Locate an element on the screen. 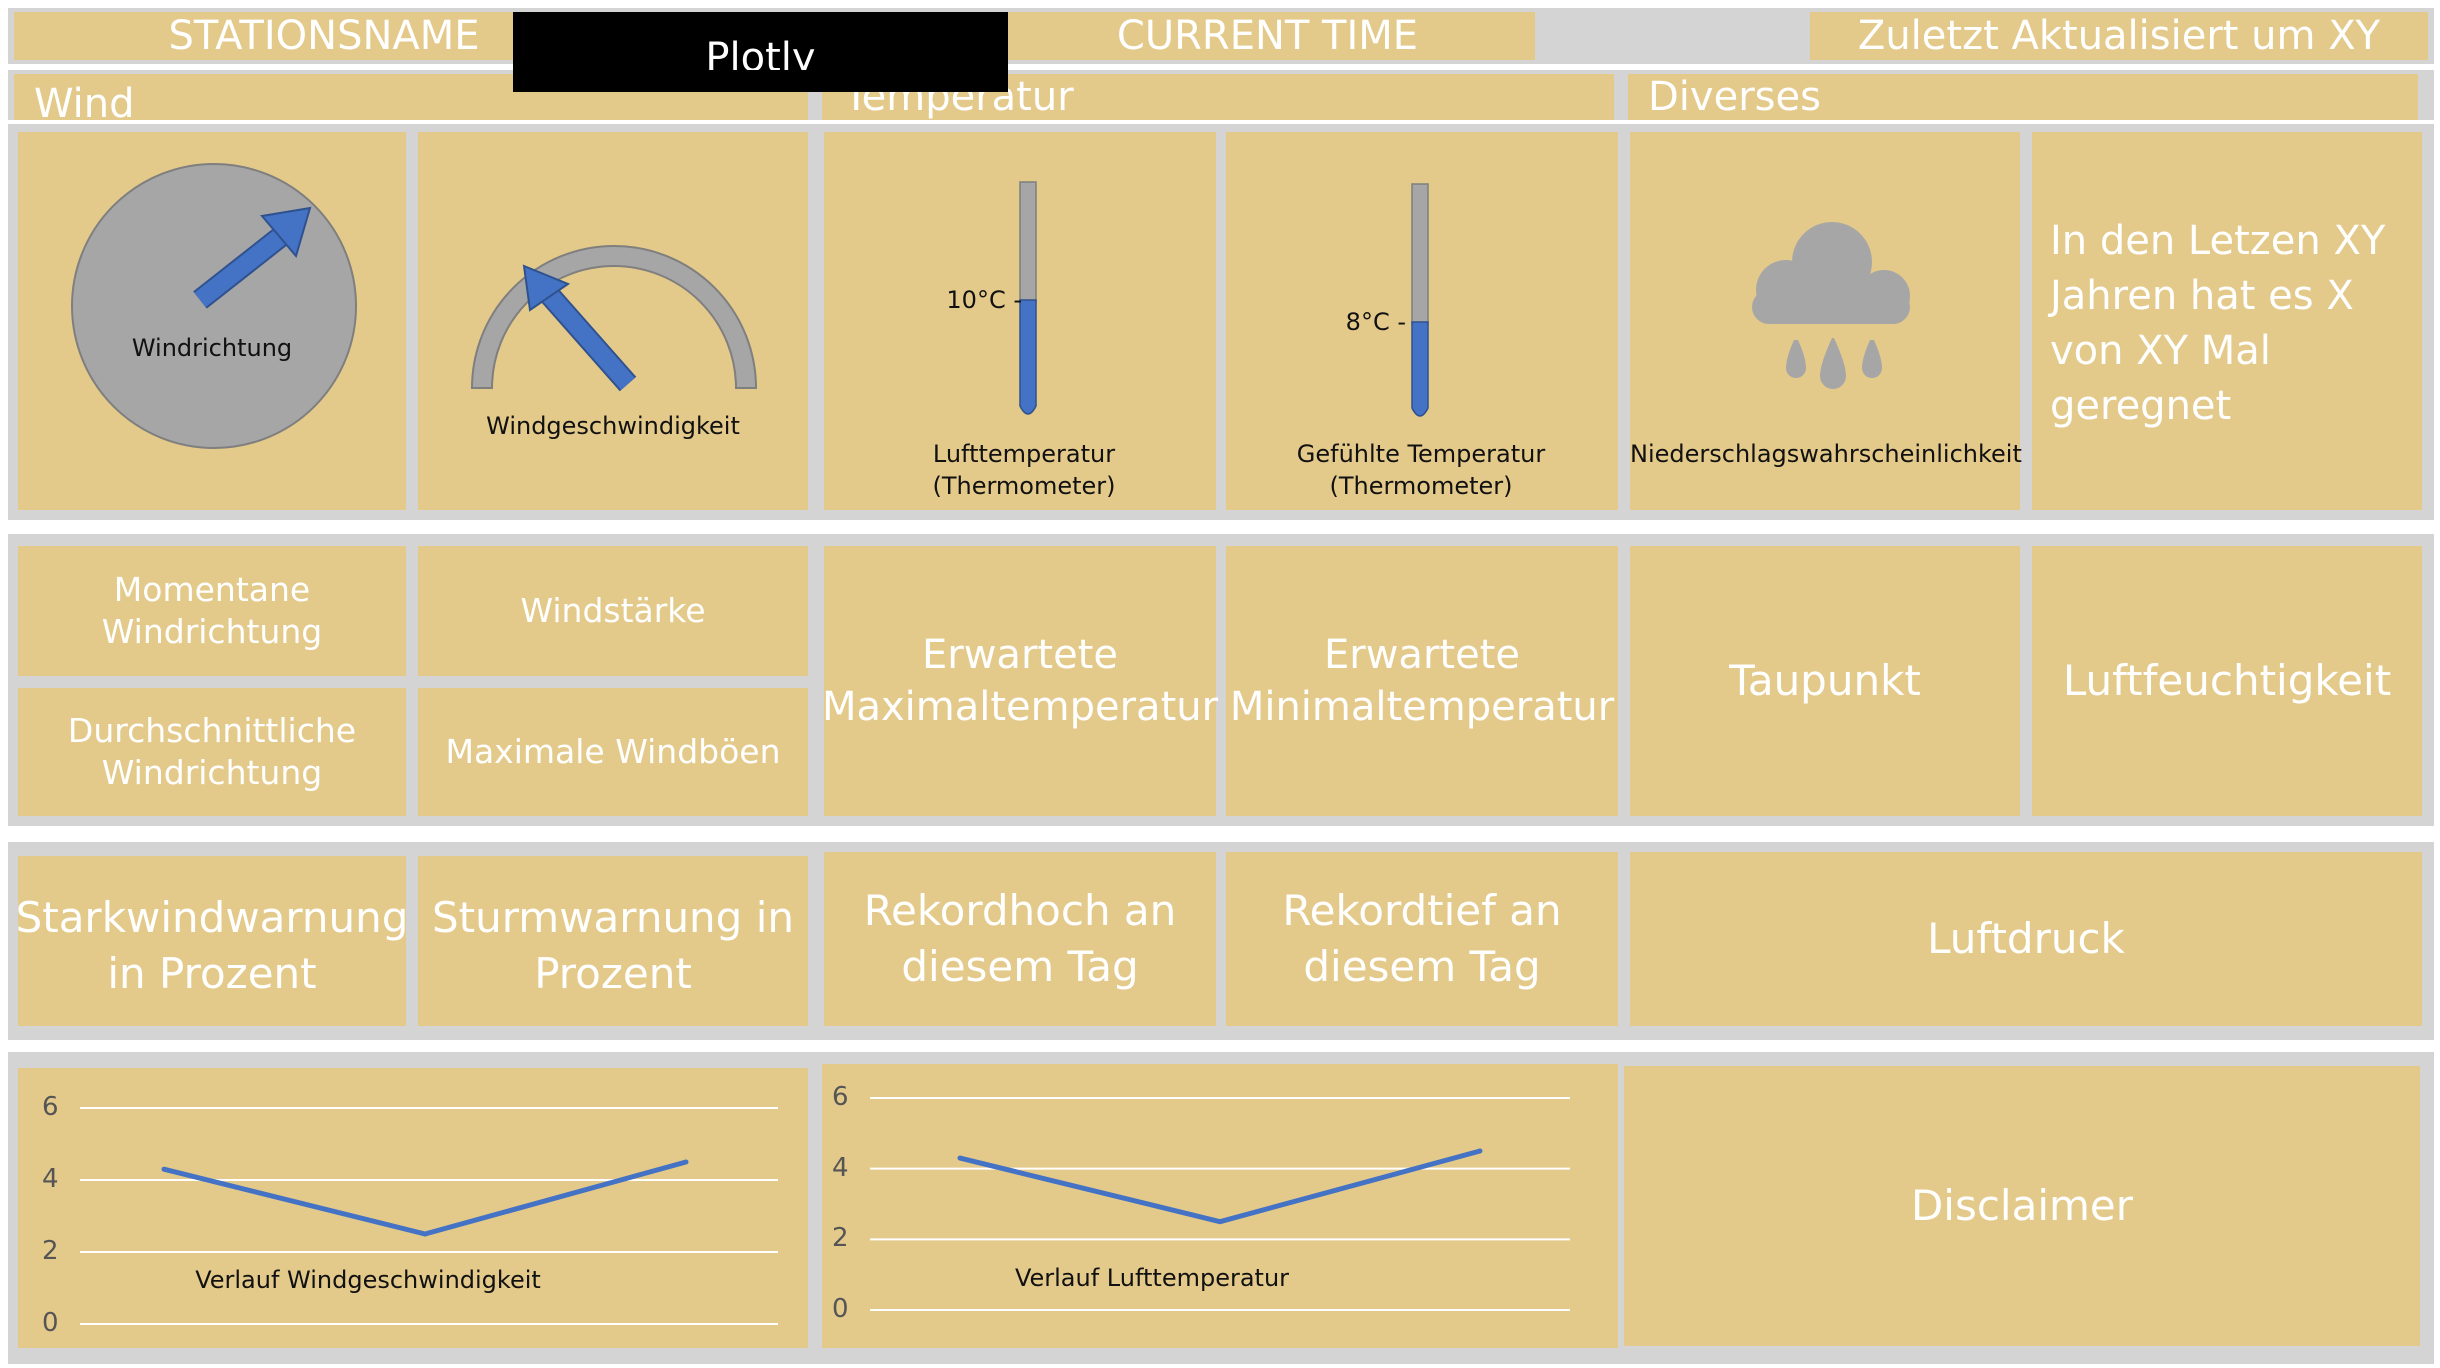 The height and width of the screenshot is (1368, 2440). speed-gauge is located at coordinates (614, 318).